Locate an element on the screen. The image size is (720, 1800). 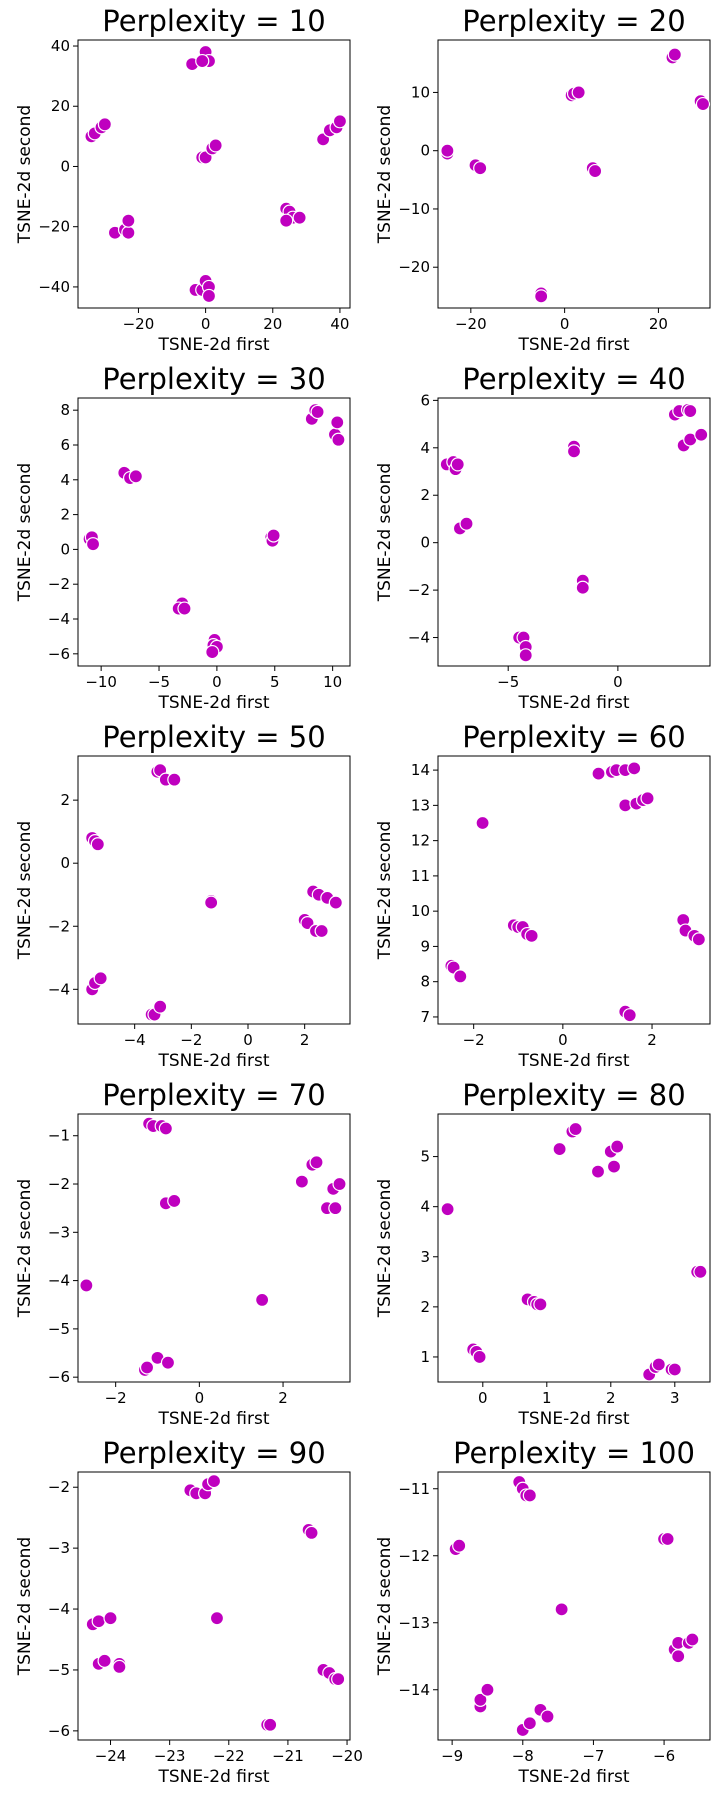
y-tick-label: −20 is located at coordinates (54, 227).